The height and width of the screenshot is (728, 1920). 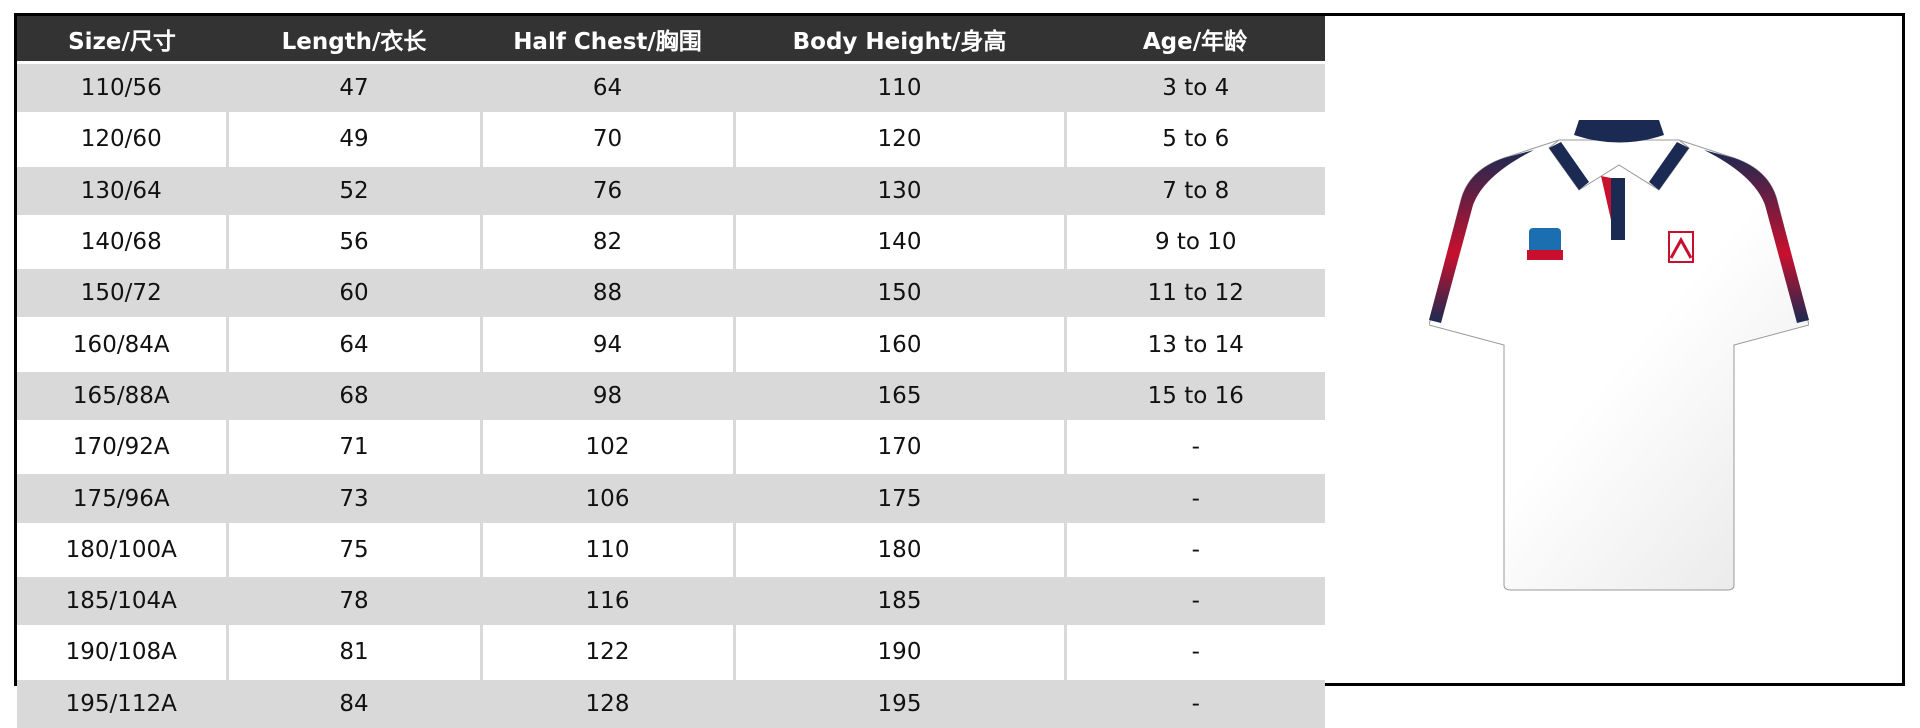 I want to click on table-row: 160/84A 64 94 160 13 to 14, so click(x=671, y=344).